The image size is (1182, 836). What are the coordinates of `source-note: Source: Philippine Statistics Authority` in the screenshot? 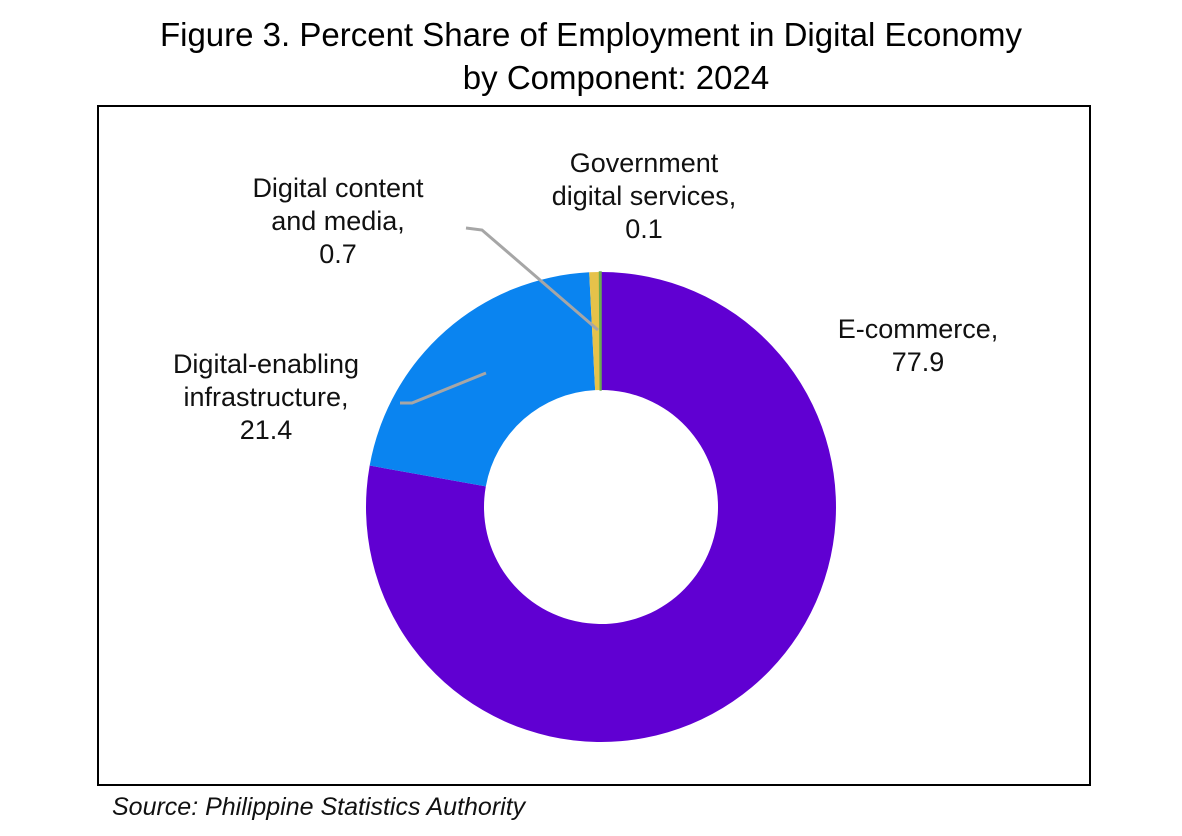 It's located at (319, 807).